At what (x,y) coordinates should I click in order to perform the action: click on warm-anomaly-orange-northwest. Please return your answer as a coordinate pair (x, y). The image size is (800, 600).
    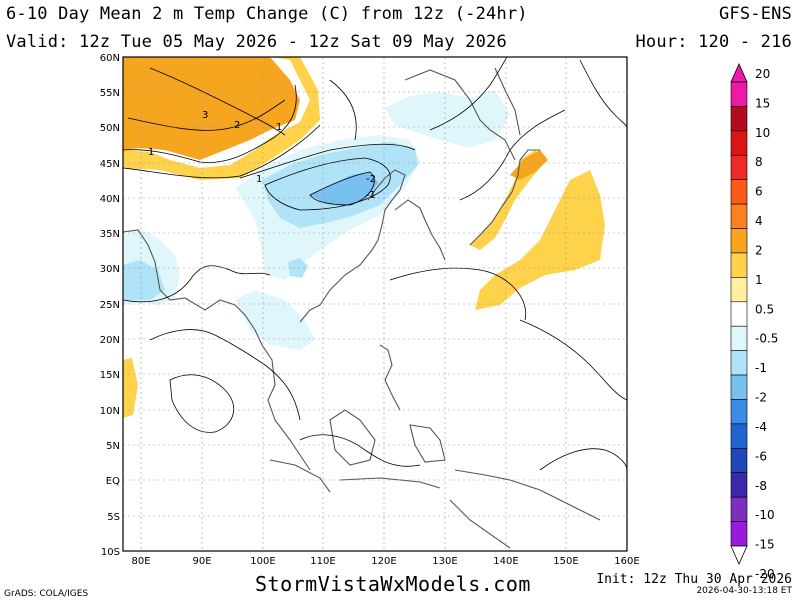
    Looking at the image, I should click on (211, 108).